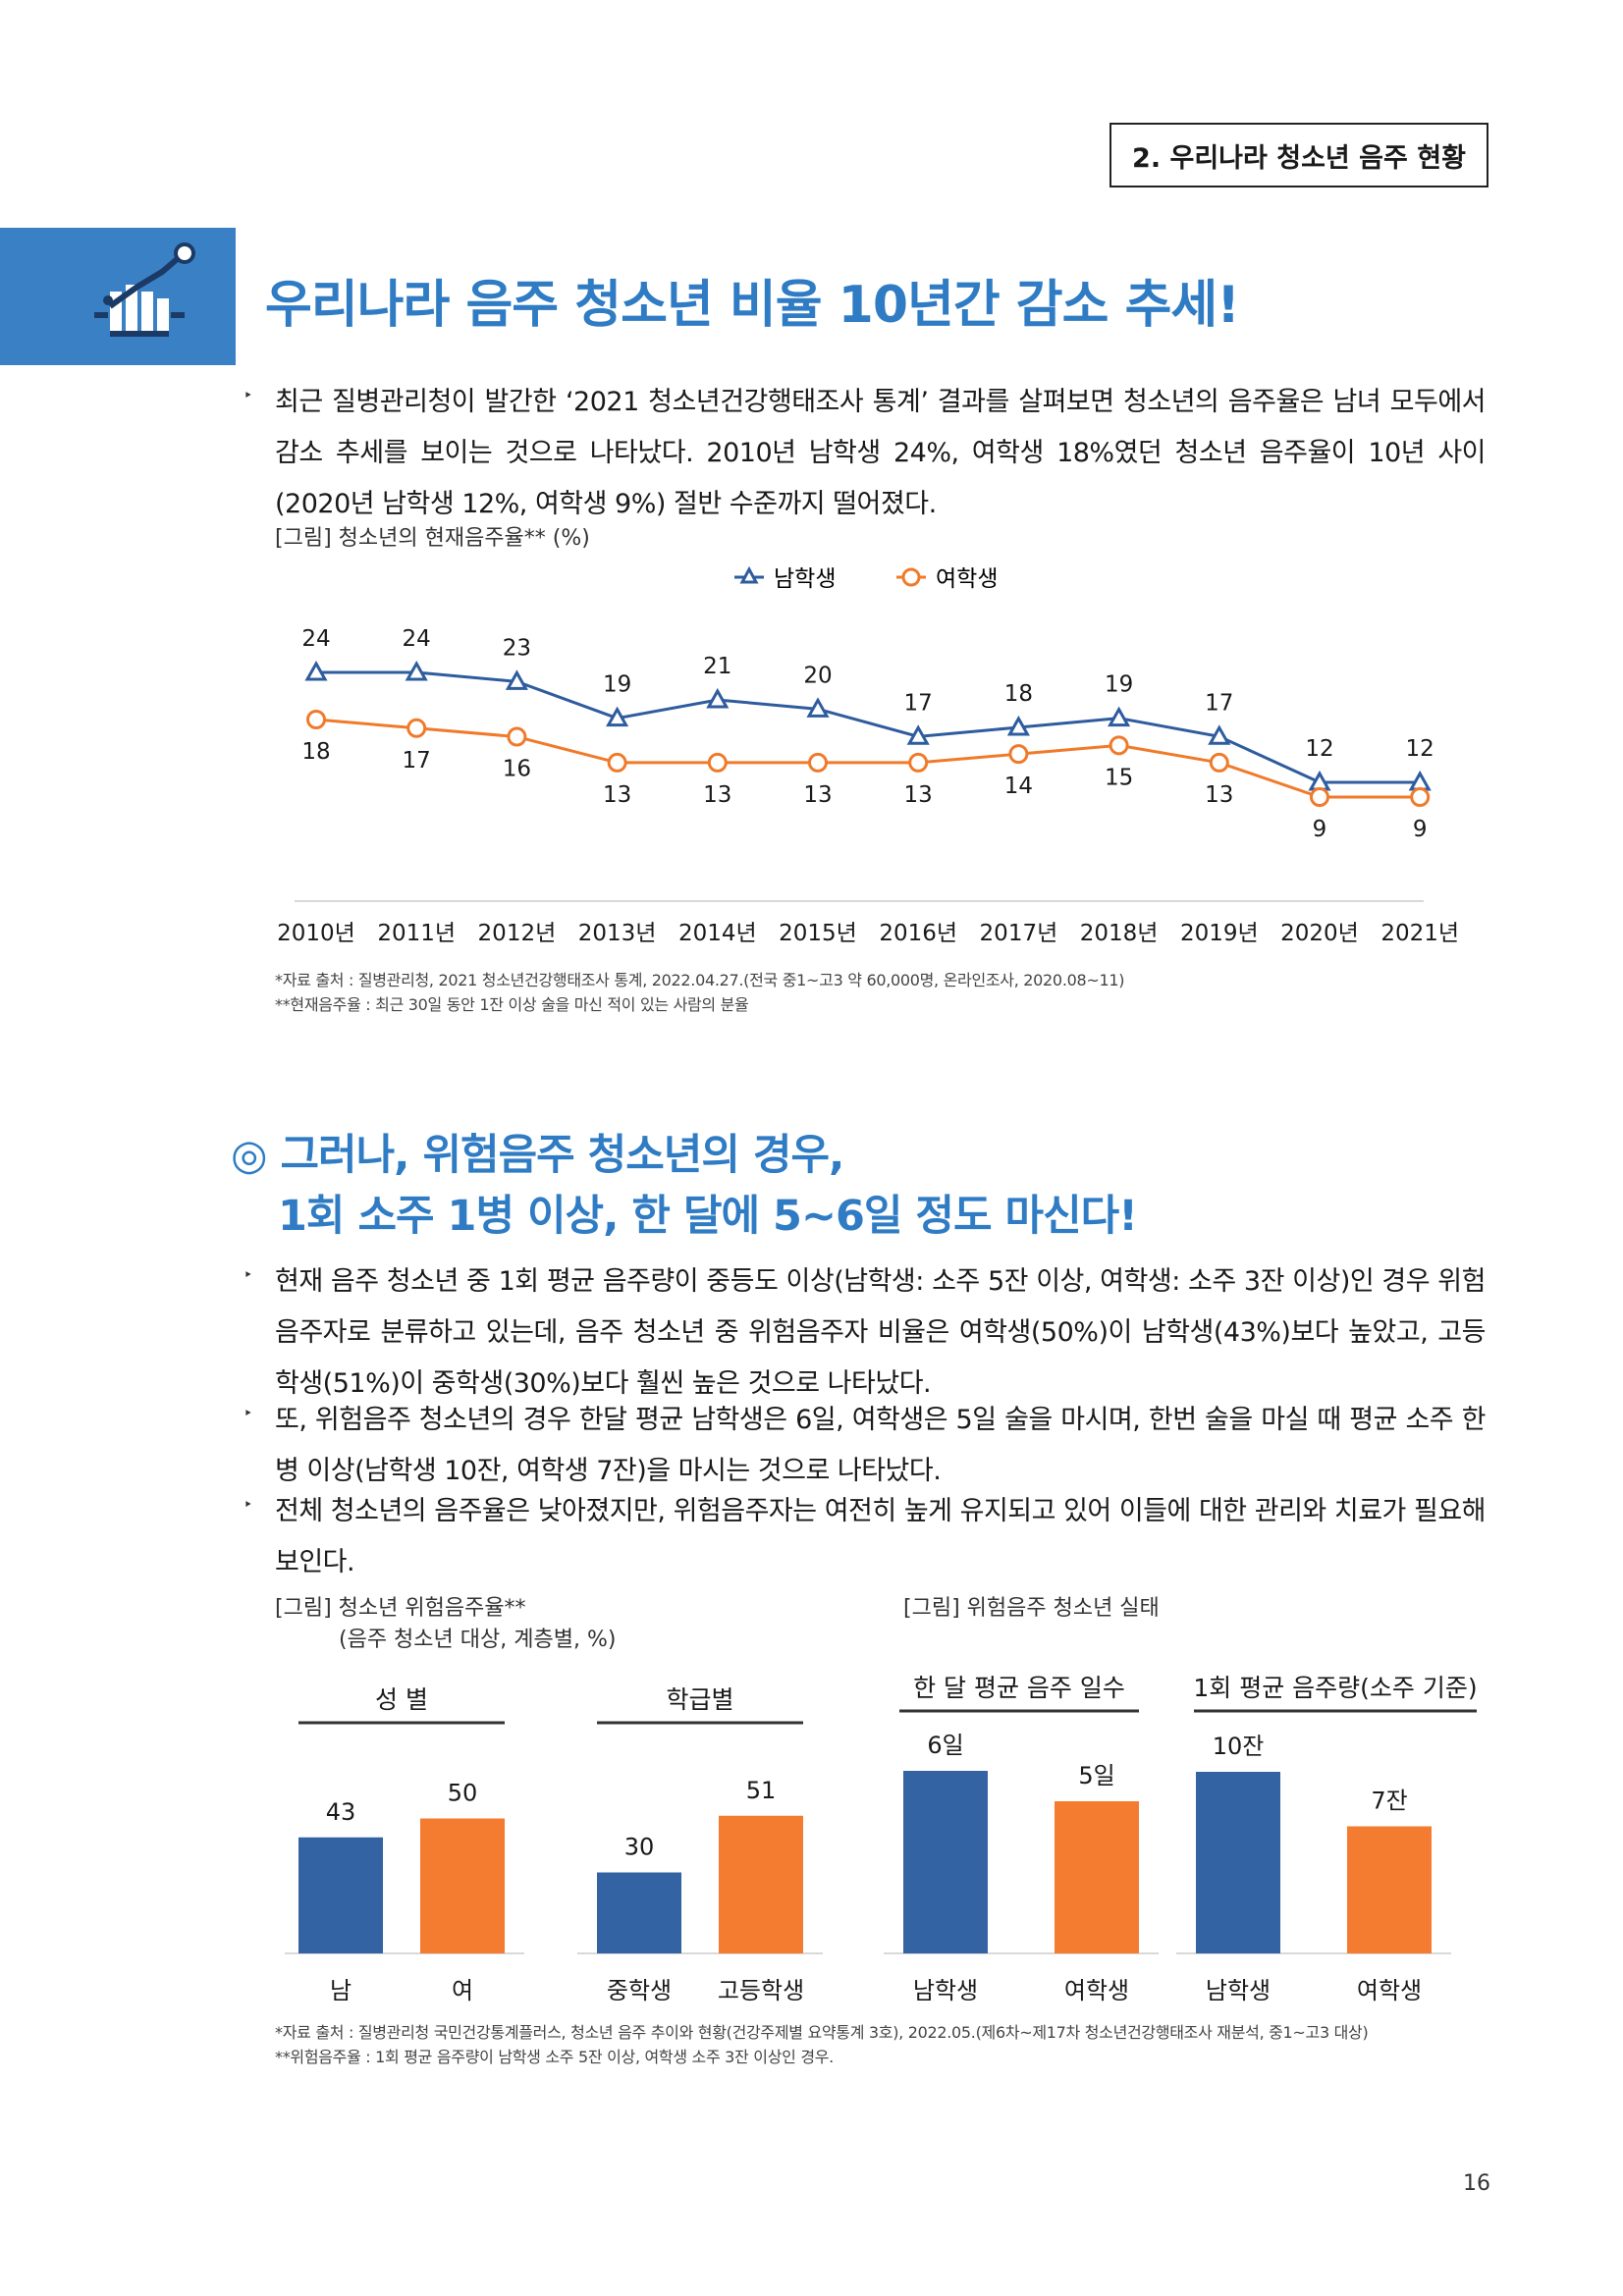  What do you see at coordinates (1096, 1775) in the screenshot?
I see `bar-value-label: 5일` at bounding box center [1096, 1775].